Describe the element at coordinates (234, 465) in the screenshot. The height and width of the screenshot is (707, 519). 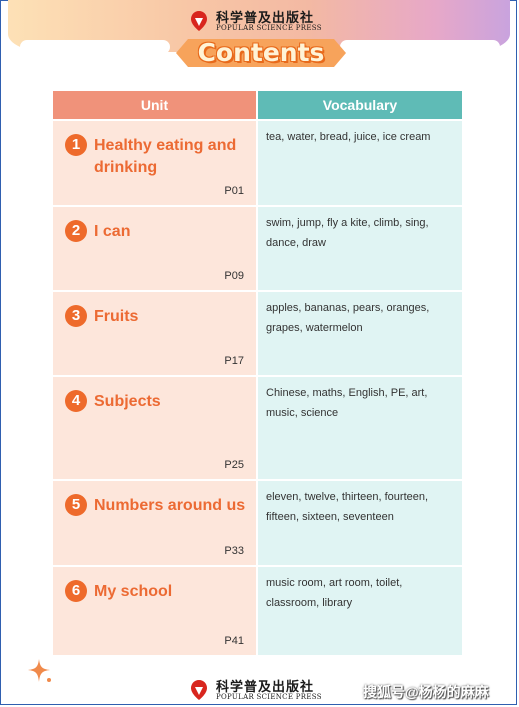
I see `unit-page-ref: P25` at that location.